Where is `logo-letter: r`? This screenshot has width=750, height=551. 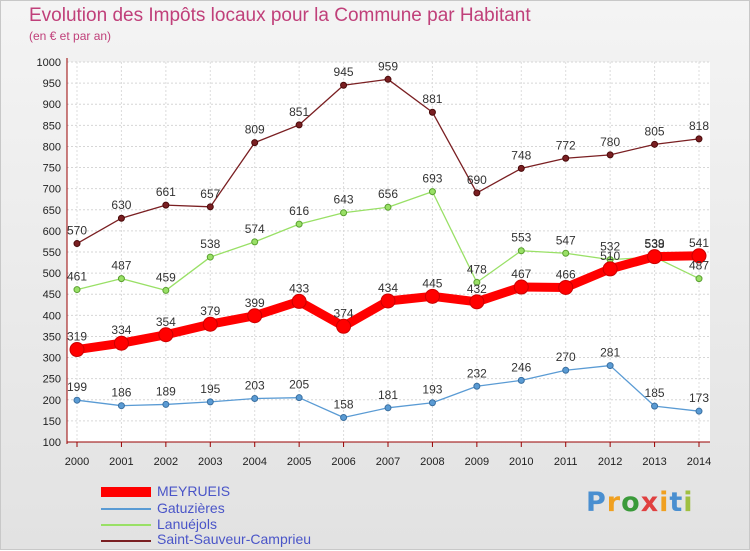 logo-letter: r is located at coordinates (614, 502).